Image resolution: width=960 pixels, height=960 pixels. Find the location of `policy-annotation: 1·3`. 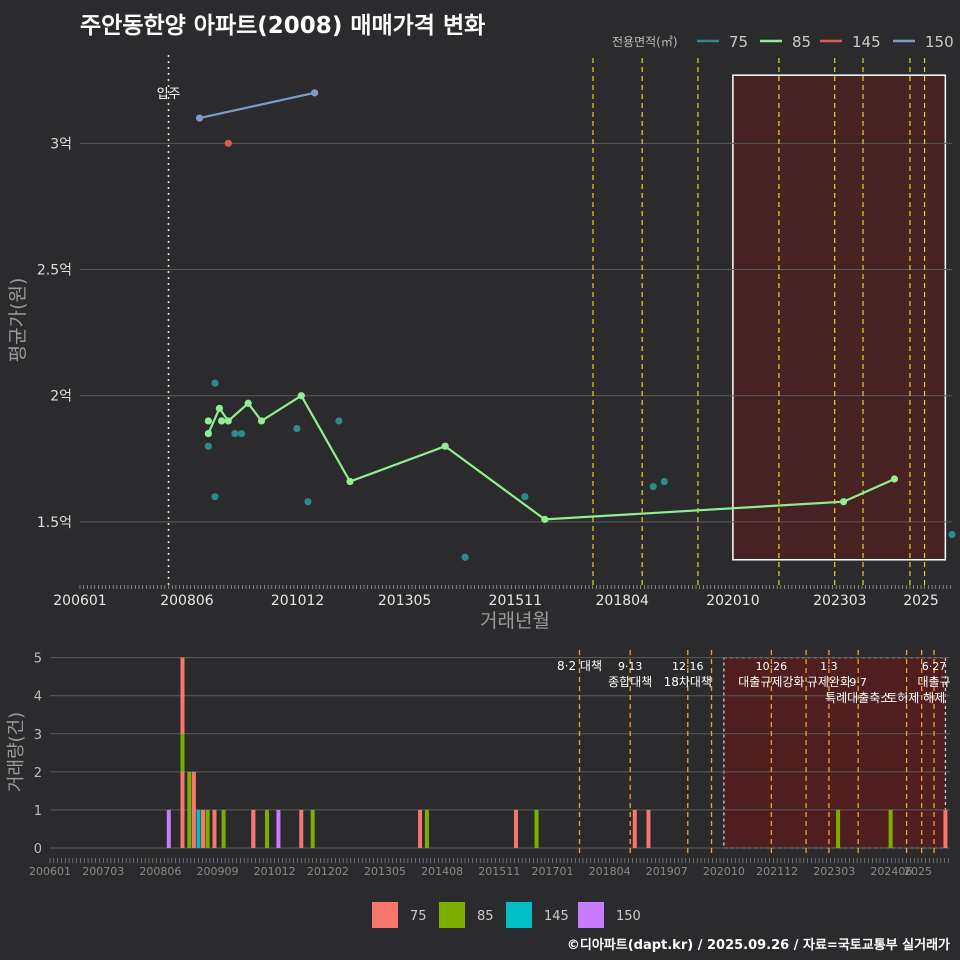

policy-annotation: 1·3 is located at coordinates (829, 666).